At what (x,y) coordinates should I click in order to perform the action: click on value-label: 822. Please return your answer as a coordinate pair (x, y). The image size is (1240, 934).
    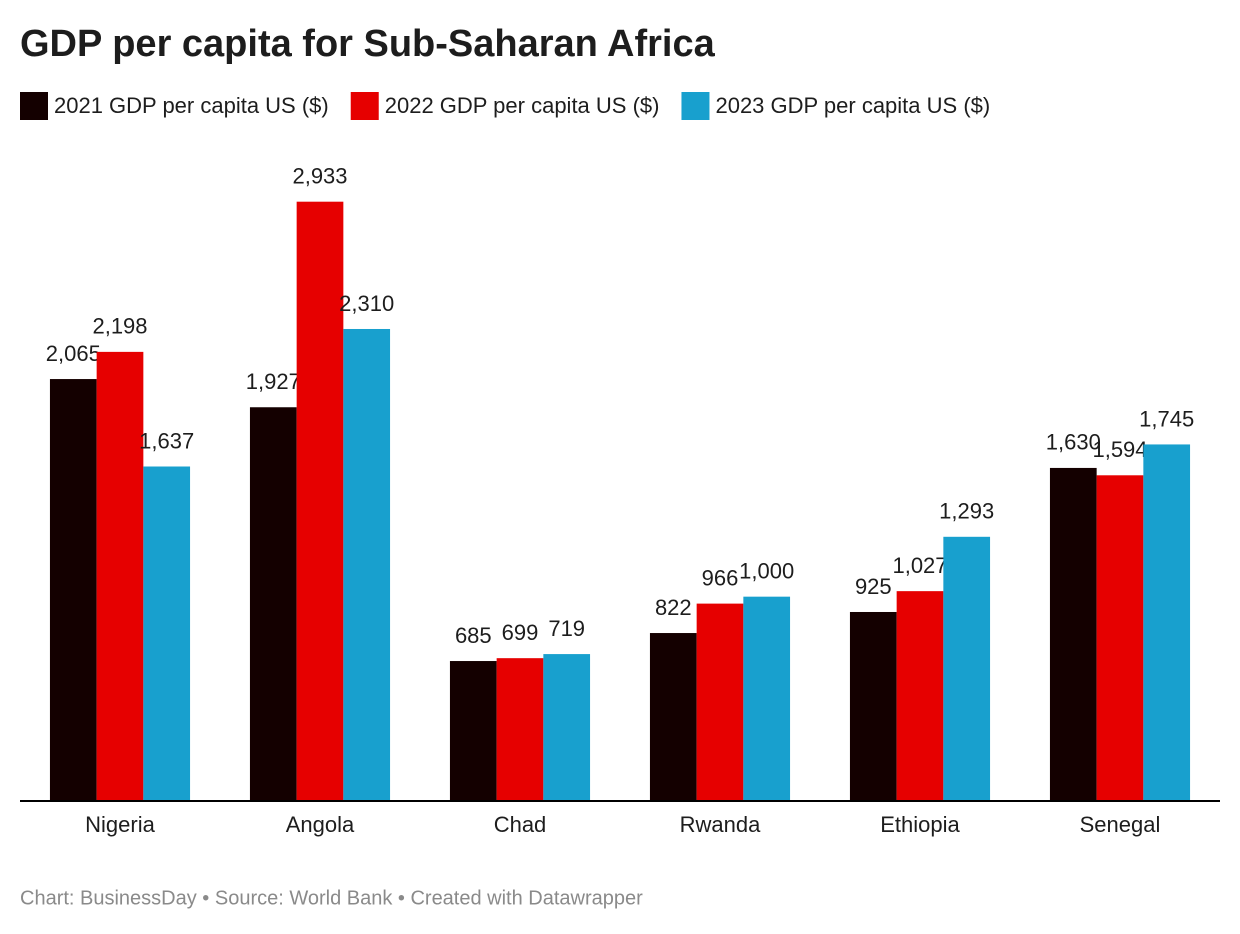
    Looking at the image, I should click on (673, 607).